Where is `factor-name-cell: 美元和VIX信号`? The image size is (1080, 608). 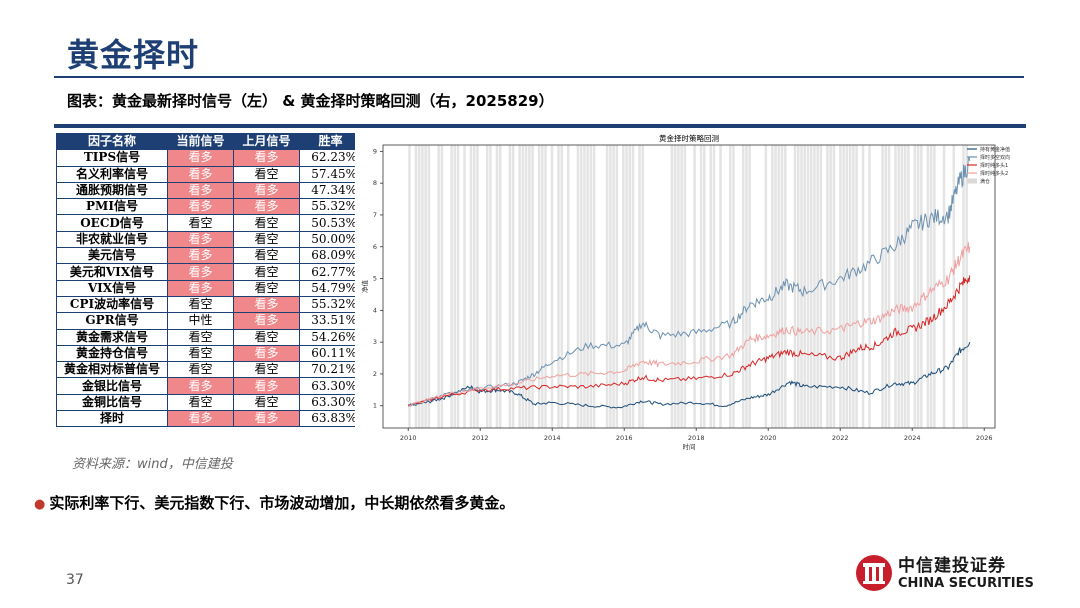
factor-name-cell: 美元和VIX信号 is located at coordinates (112, 272).